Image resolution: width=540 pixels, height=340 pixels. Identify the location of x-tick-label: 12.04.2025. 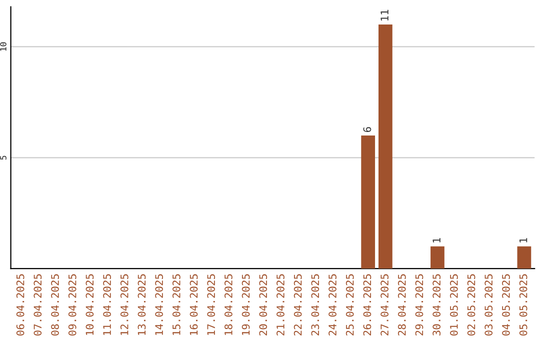
(124, 304).